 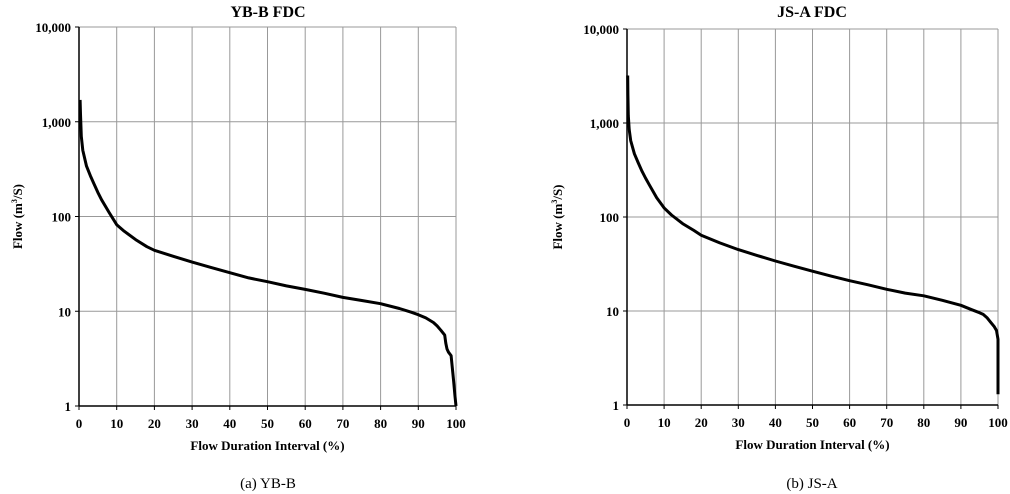 I want to click on figure-caption: (a) YB-B, so click(x=268, y=484).